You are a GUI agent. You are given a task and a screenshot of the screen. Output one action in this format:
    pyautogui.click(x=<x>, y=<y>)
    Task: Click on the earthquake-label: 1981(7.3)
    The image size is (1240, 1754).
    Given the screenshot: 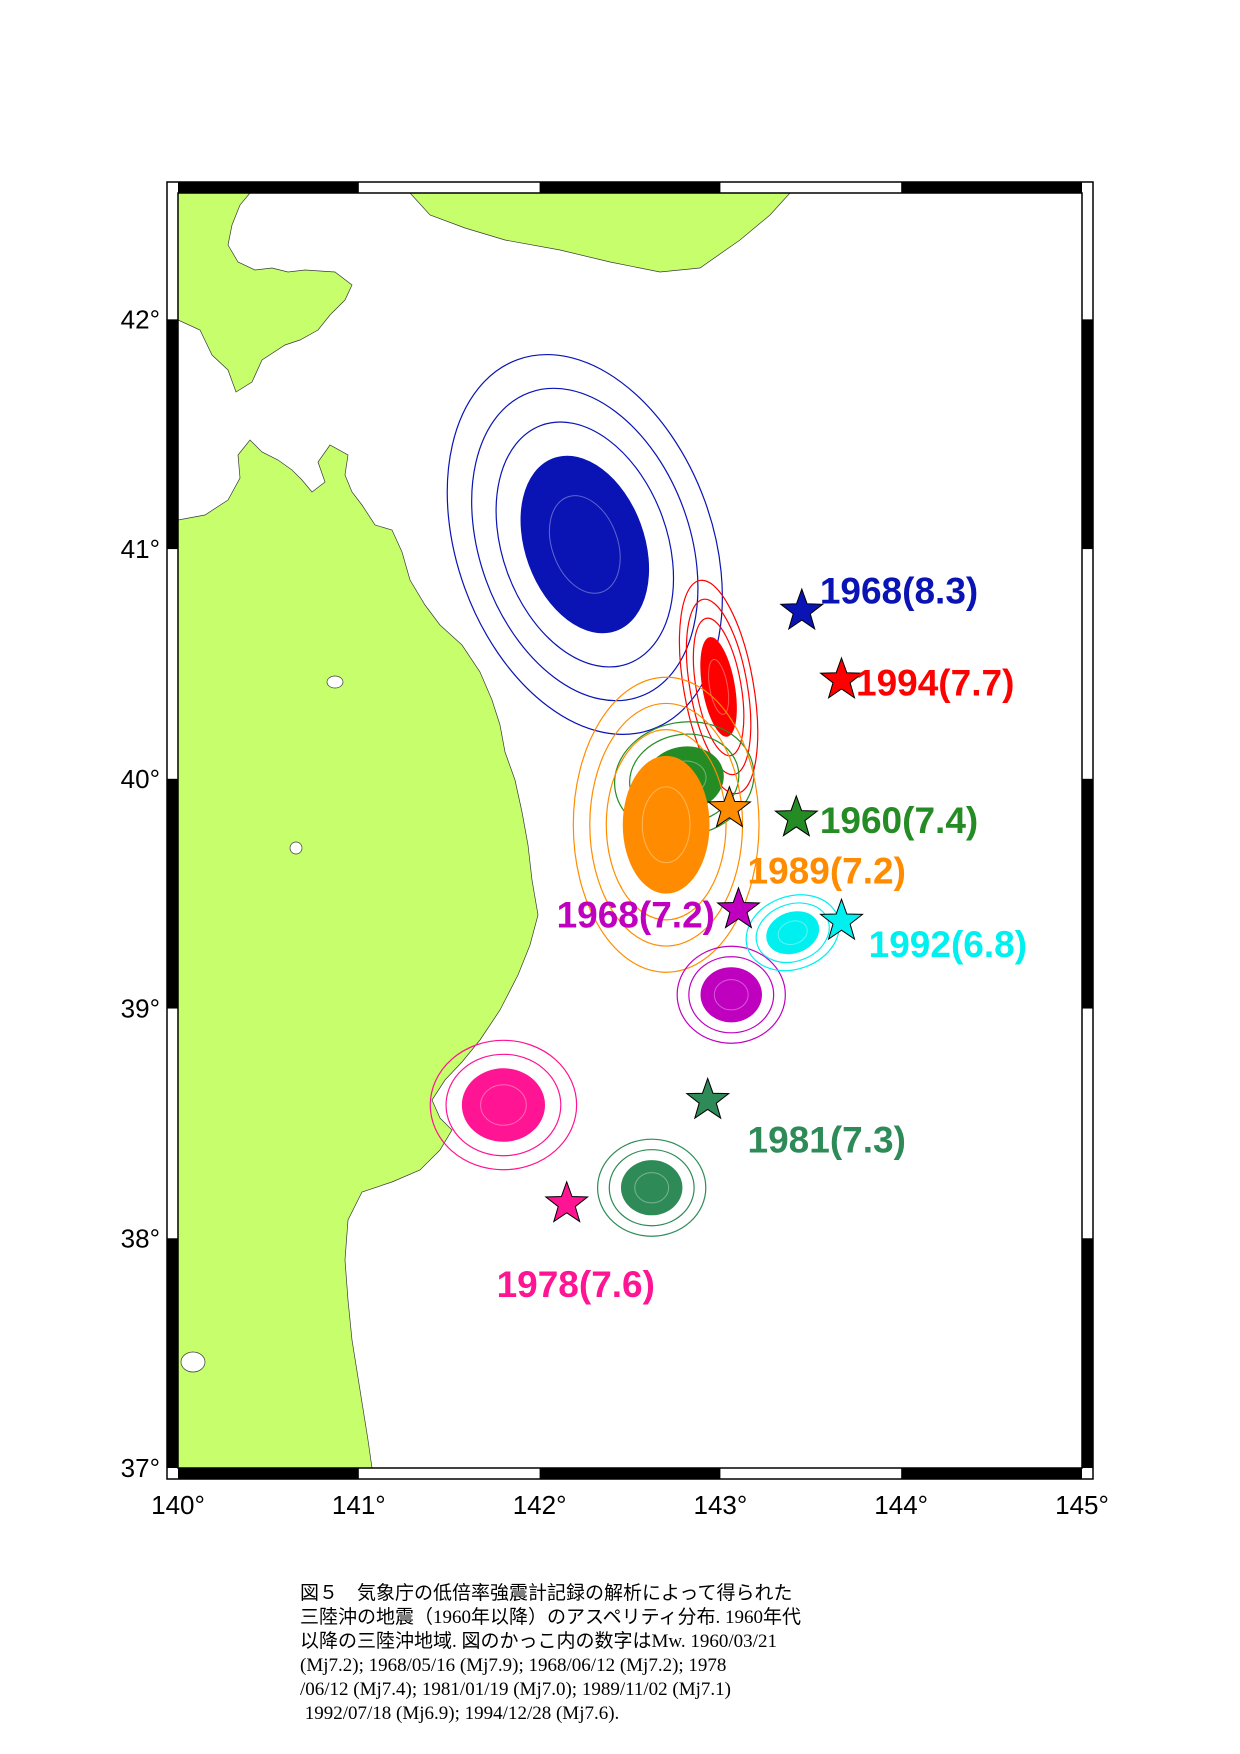 What is the action you would take?
    pyautogui.click(x=827, y=1139)
    